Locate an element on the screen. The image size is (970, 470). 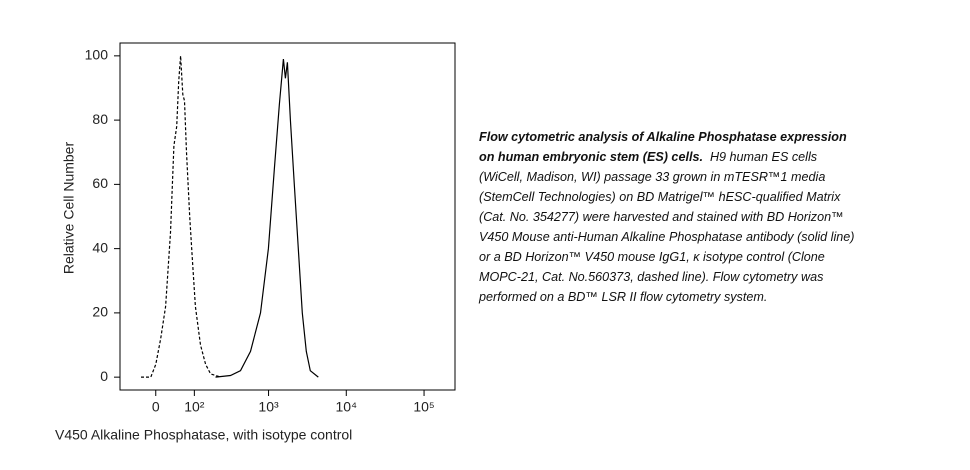
x-tick-label: 10³ is located at coordinates (268, 407).